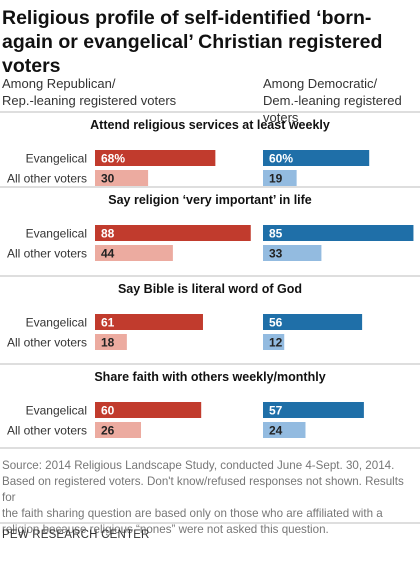 This screenshot has width=420, height=561. What do you see at coordinates (209, 377) in the screenshot?
I see `panel-title: Share faith with others weekly/monthly` at bounding box center [209, 377].